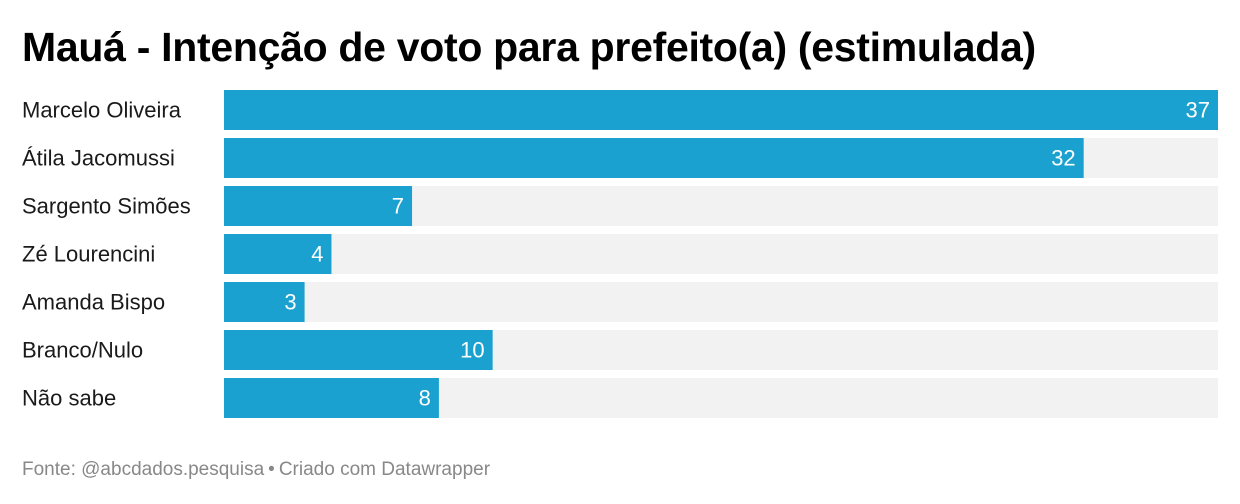 Image resolution: width=1240 pixels, height=504 pixels. I want to click on bar-track-amanda-bispo, so click(721, 302).